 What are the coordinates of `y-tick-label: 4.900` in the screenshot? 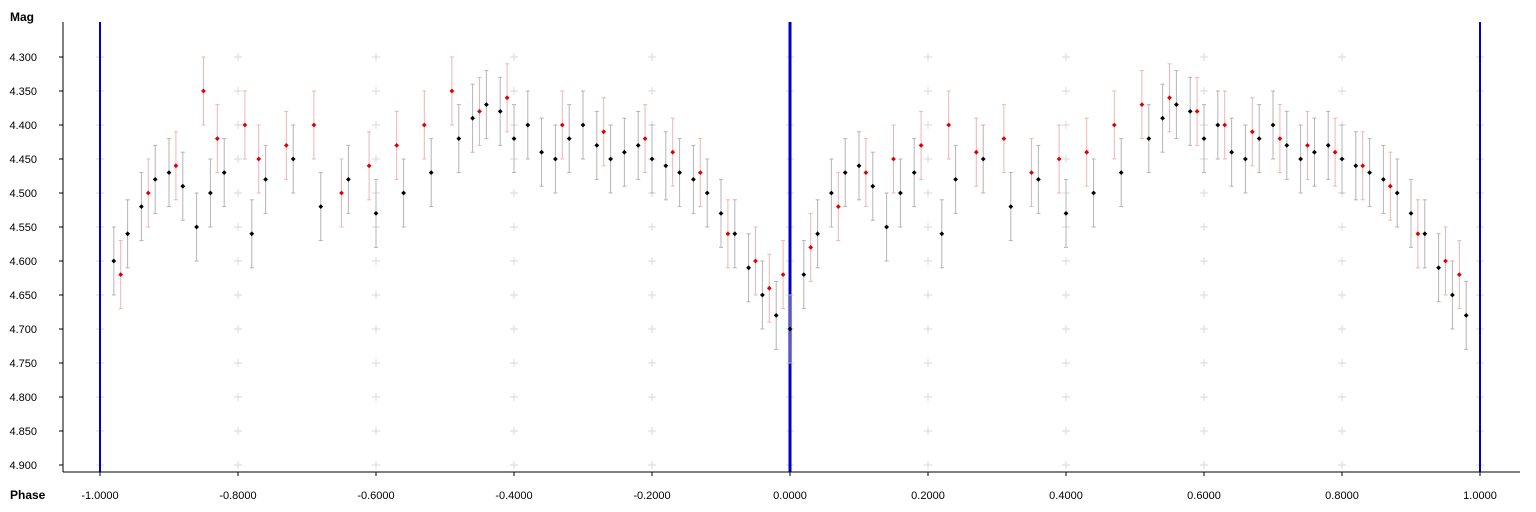 It's located at (23, 466).